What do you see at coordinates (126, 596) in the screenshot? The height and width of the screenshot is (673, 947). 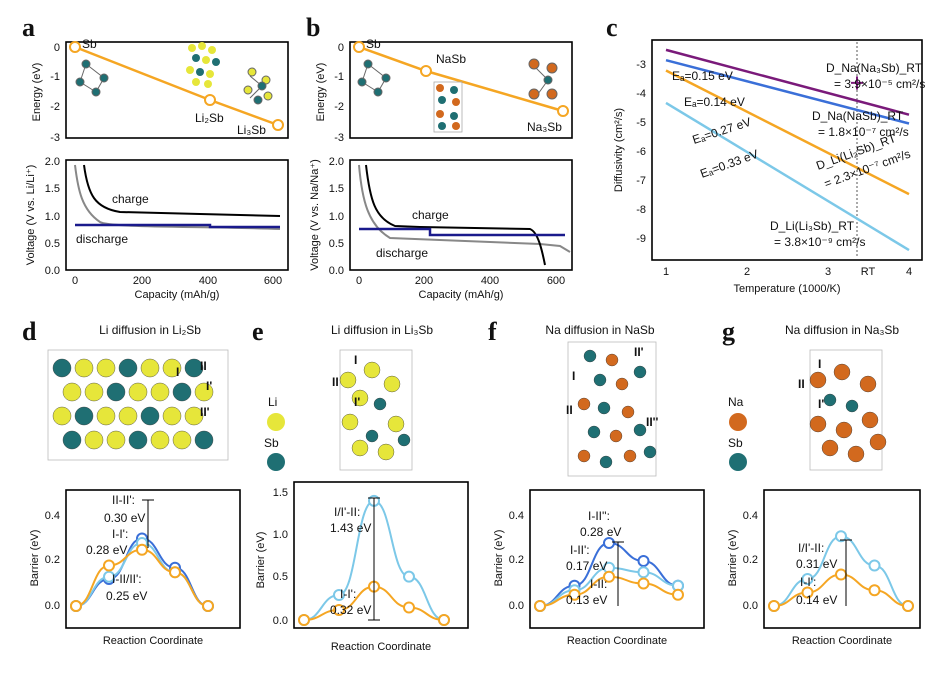 I see `annotation: 0.25 eV` at bounding box center [126, 596].